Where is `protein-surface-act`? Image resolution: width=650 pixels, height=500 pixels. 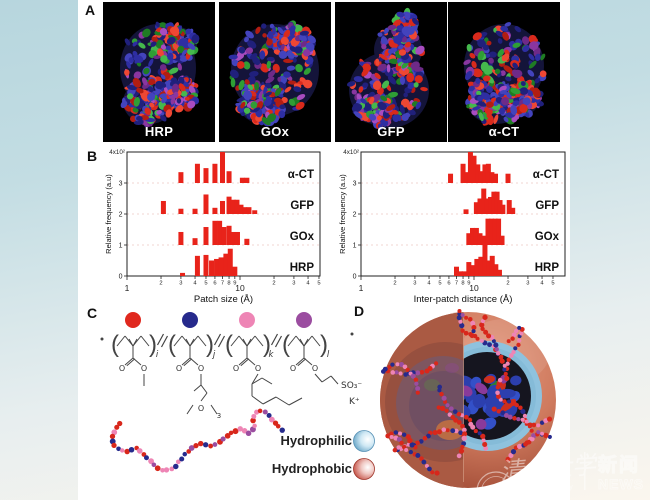 protein-surface-act is located at coordinates (505, 74).